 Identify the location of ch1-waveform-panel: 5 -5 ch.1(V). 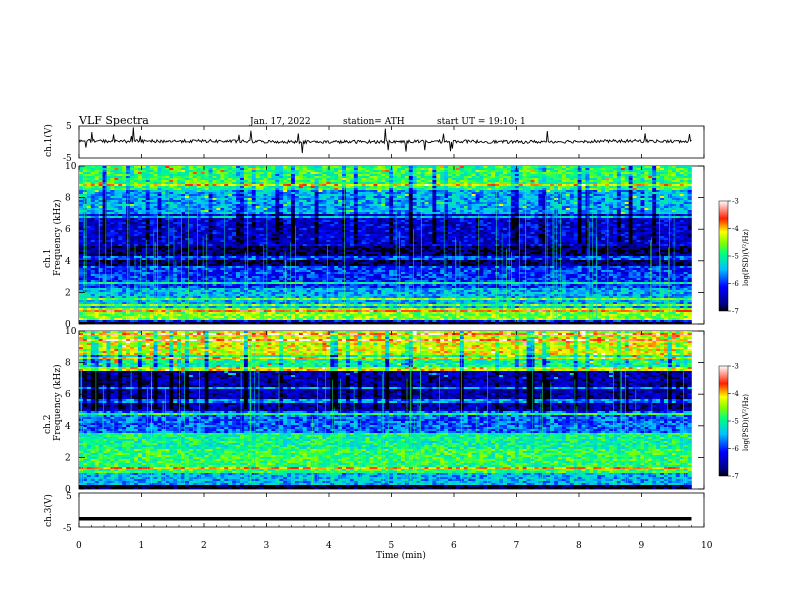
(373, 143).